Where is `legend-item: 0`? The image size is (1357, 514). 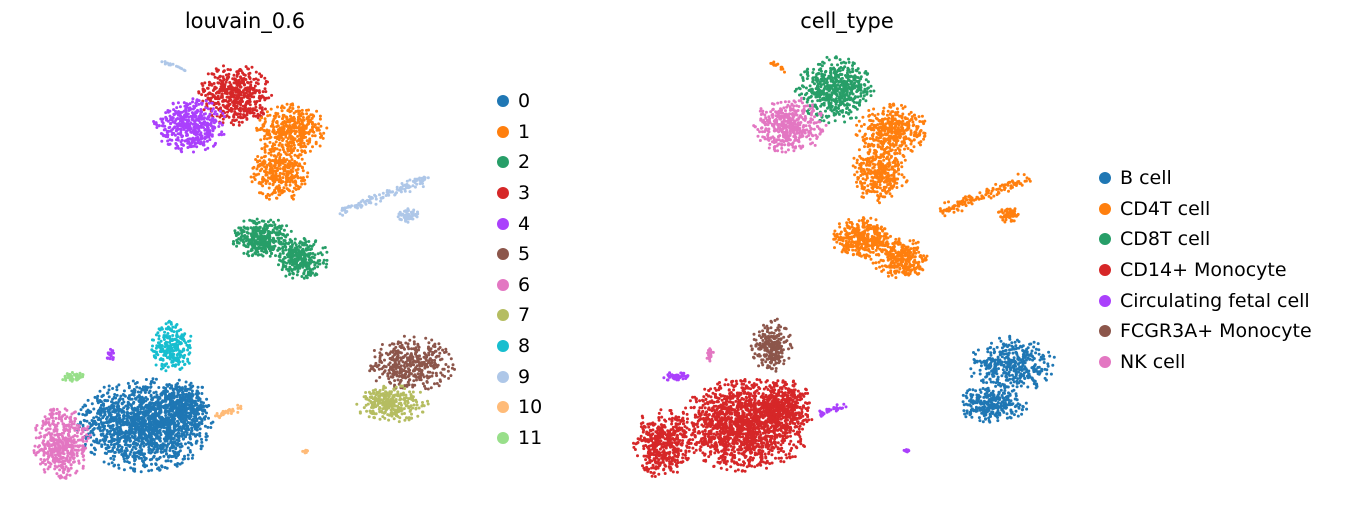 legend-item: 0 is located at coordinates (519, 101).